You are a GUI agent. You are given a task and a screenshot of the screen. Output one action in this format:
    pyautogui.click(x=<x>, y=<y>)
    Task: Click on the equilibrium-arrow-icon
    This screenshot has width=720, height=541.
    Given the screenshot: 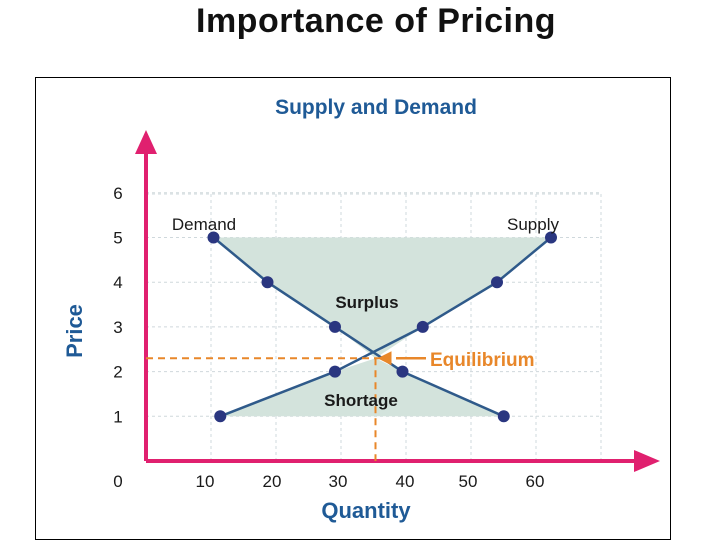 What is the action you would take?
    pyautogui.click(x=384, y=358)
    